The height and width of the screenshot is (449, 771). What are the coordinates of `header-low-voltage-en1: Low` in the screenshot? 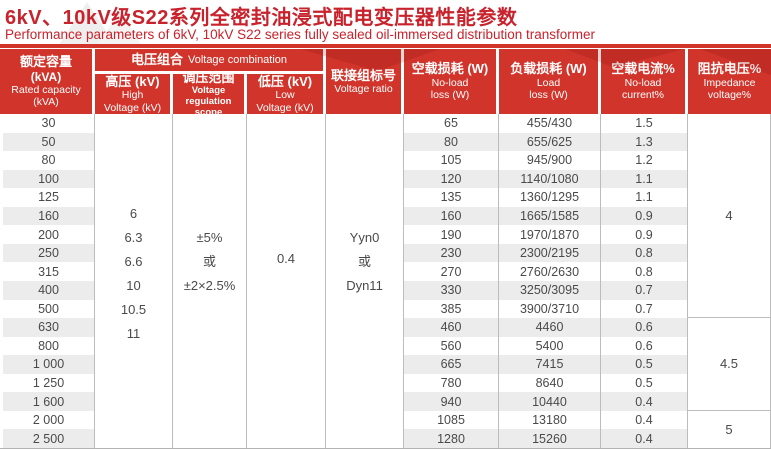 It's located at (285, 95).